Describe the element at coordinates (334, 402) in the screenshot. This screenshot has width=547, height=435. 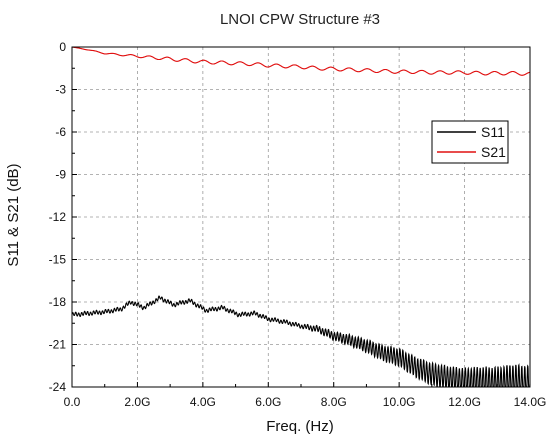
I see `x-tick-label: 8.0G` at that location.